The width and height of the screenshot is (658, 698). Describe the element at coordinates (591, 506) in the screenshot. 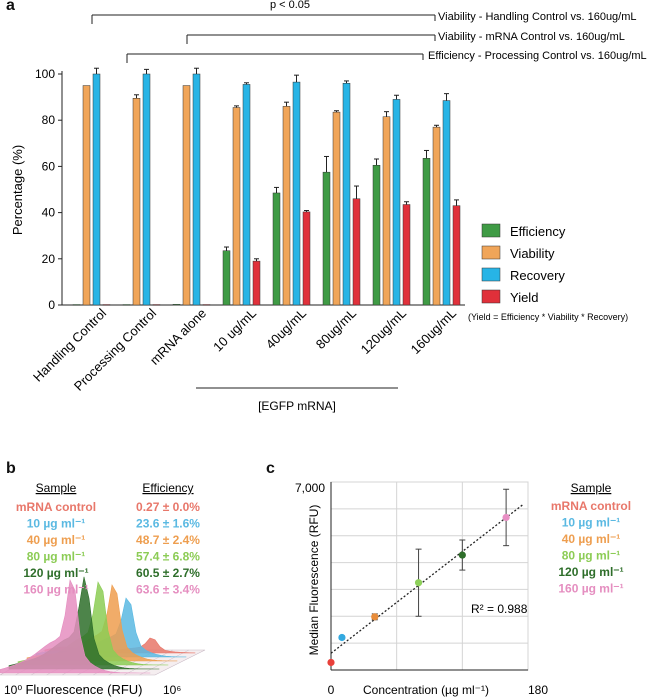

I see `scatter-legend-item-0: mRNA control` at that location.